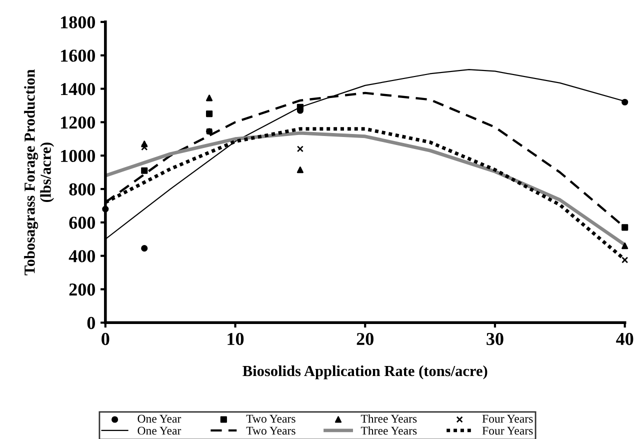 Image resolution: width=635 pixels, height=439 pixels. Describe the element at coordinates (236, 339) in the screenshot. I see `x-tick-label: 10` at that location.